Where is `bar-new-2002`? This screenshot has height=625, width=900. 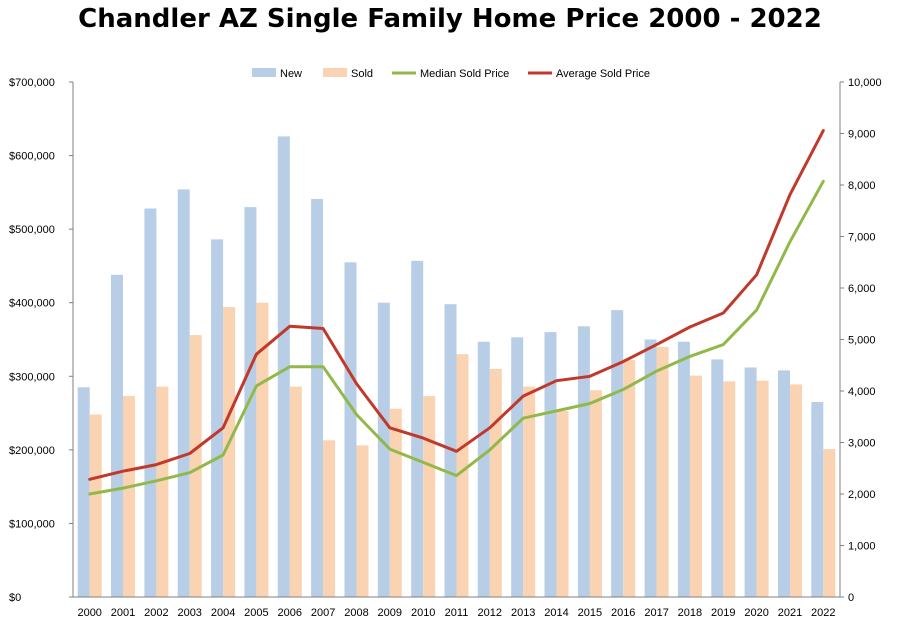 bar-new-2002 is located at coordinates (150, 402).